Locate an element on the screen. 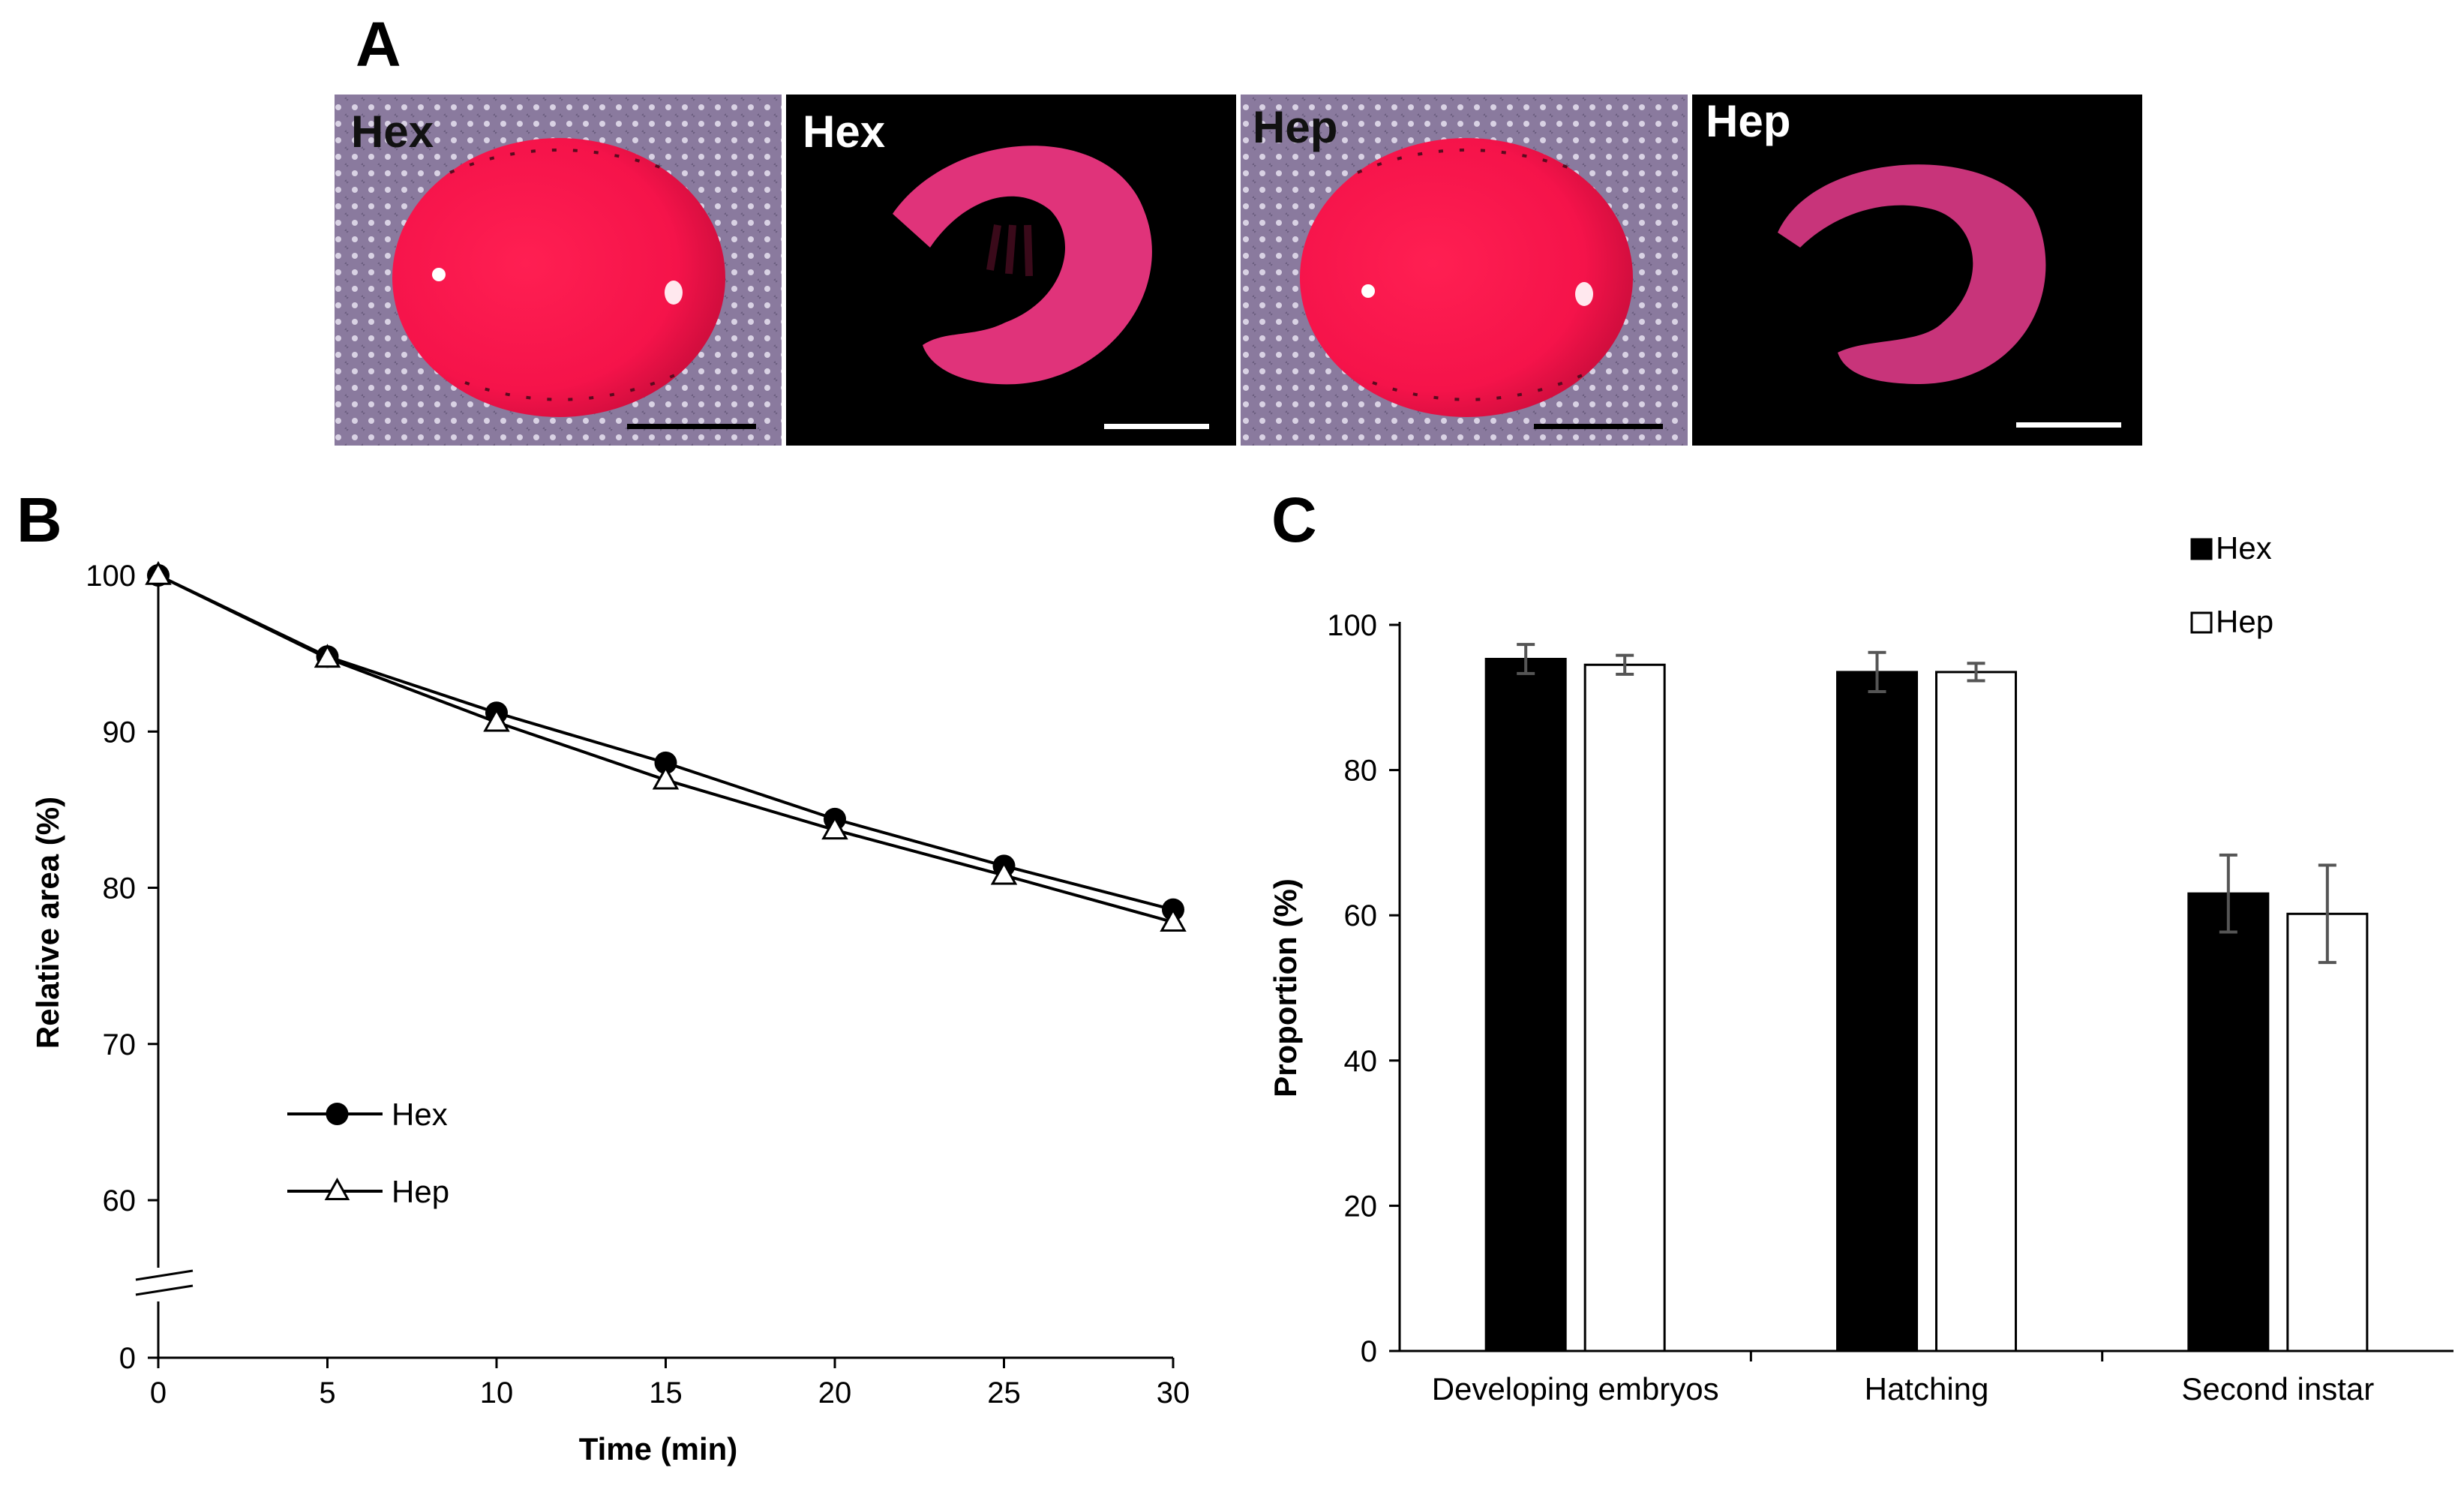 The height and width of the screenshot is (1486, 2464). photo-hep-embryo: Hep is located at coordinates (1917, 270).